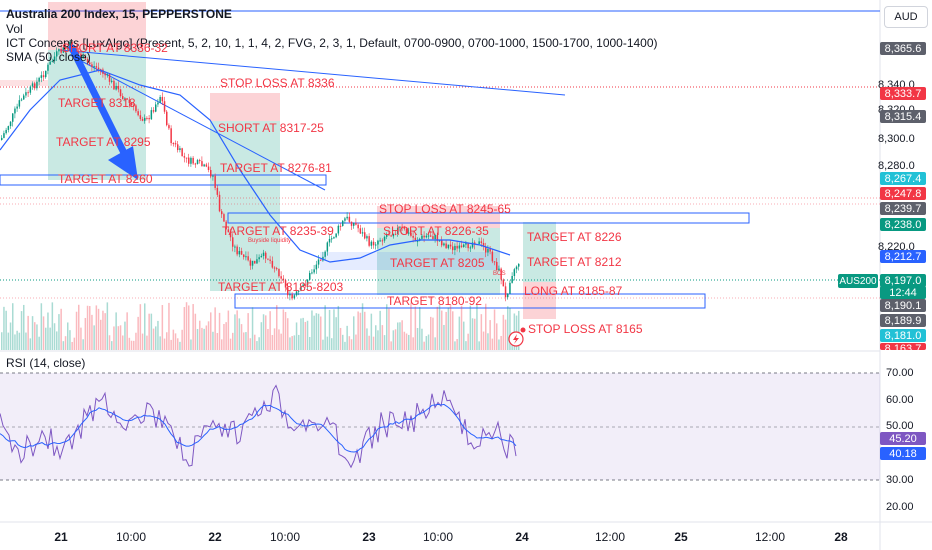 This screenshot has height=550, width=932. I want to click on annotation-short-8226: SHORT AT 8226-35, so click(436, 231).